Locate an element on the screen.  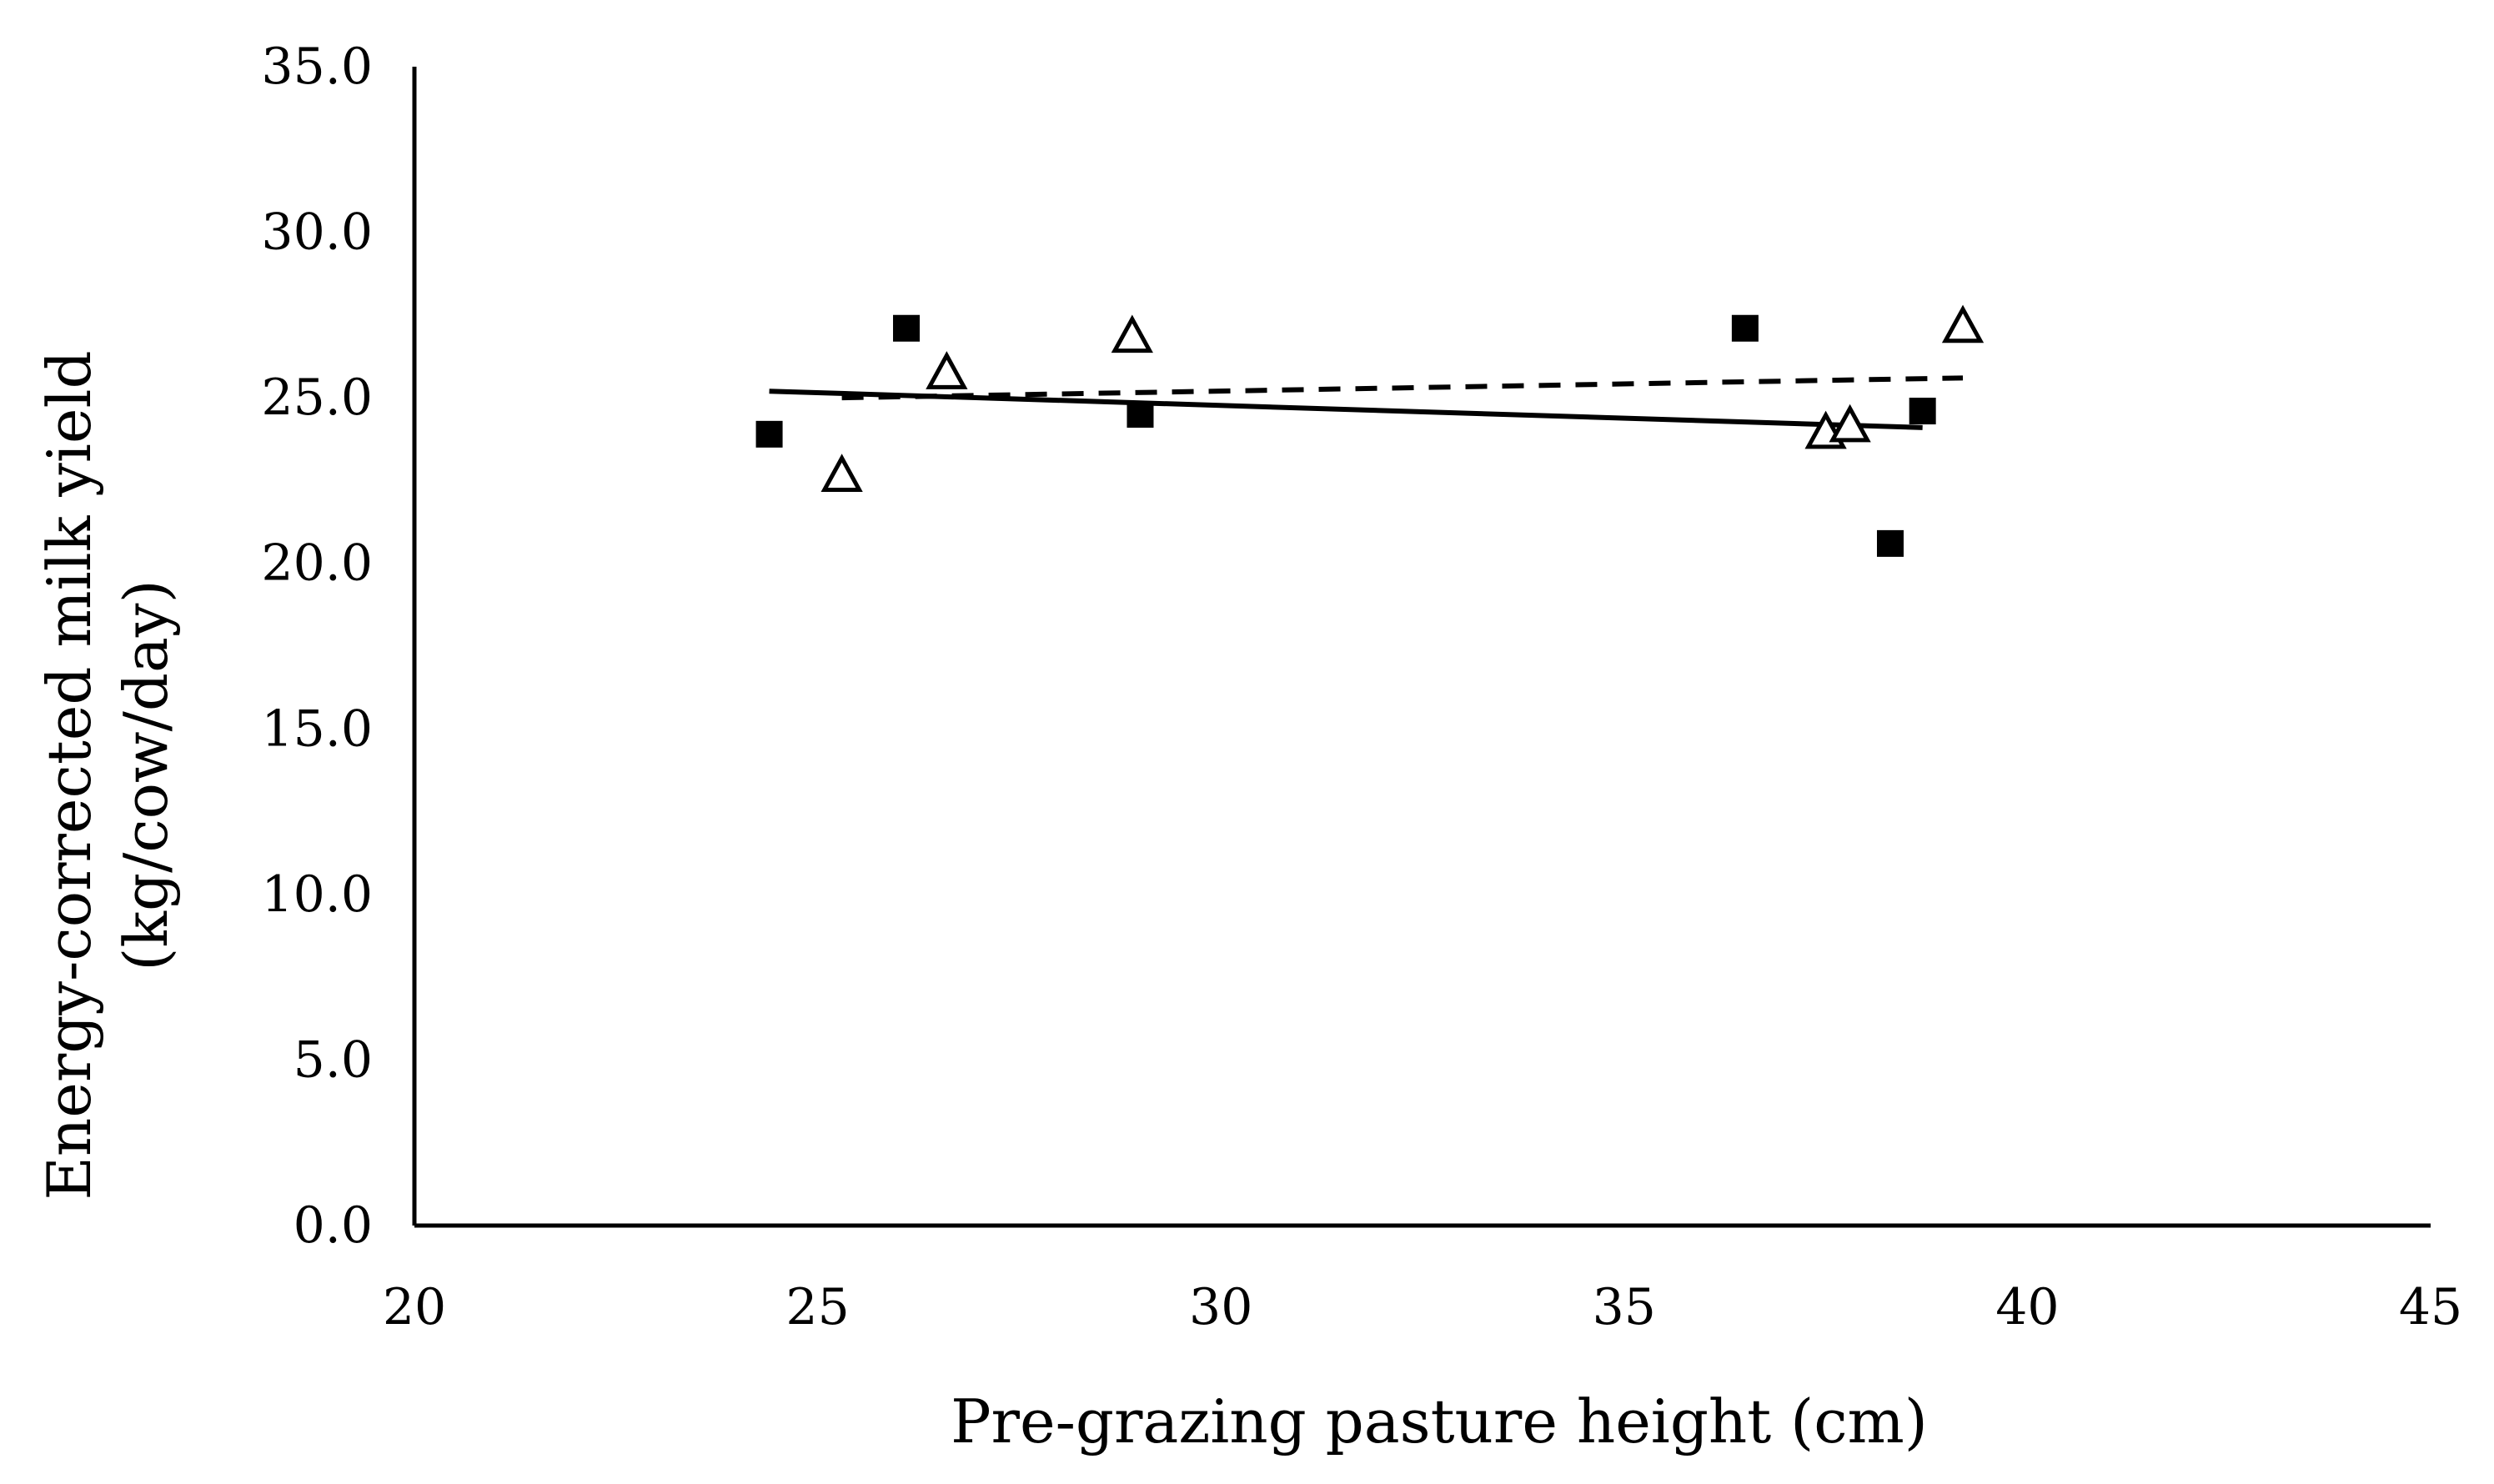
trendlines is located at coordinates (1366, 402).